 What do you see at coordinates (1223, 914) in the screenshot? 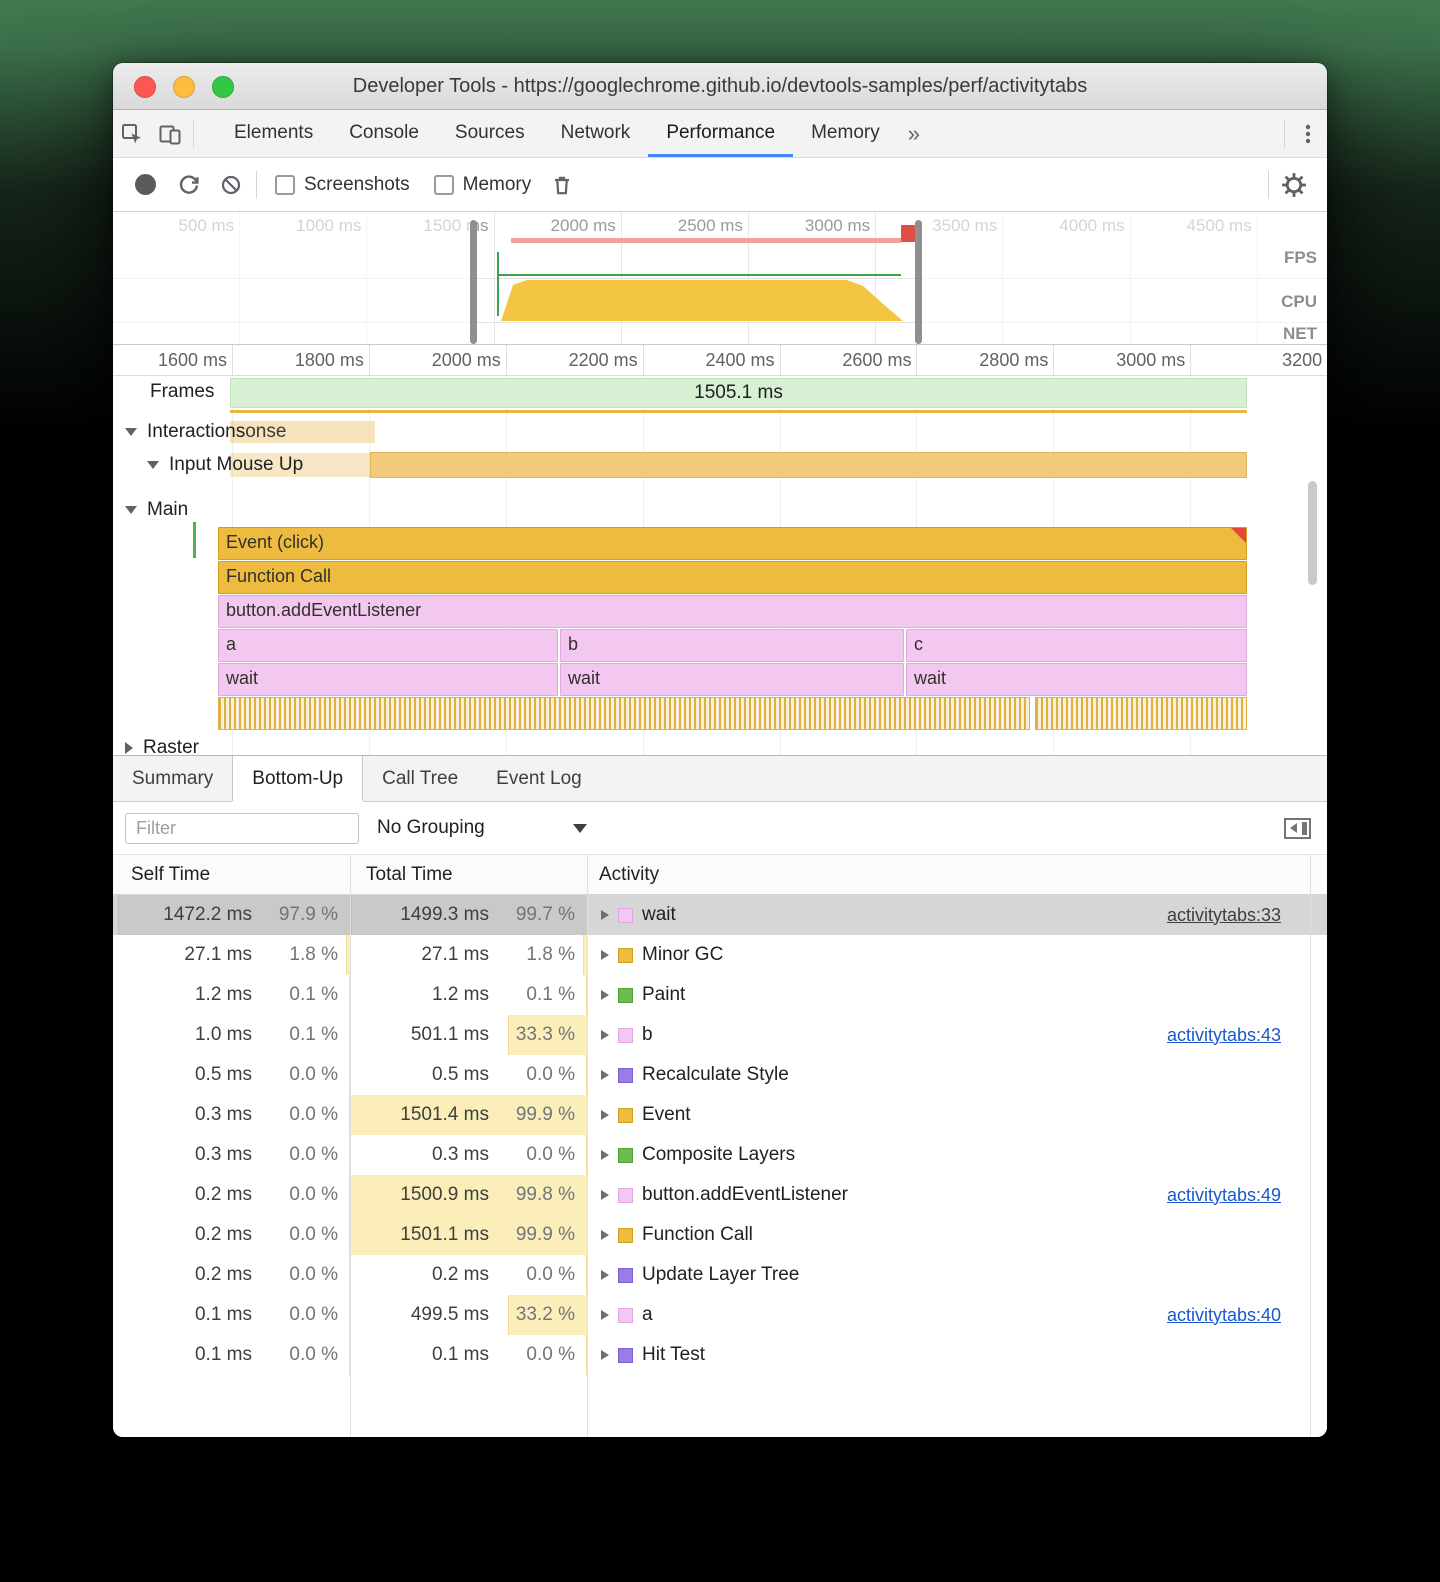
I see `source-link: activitytabs:33` at bounding box center [1223, 914].